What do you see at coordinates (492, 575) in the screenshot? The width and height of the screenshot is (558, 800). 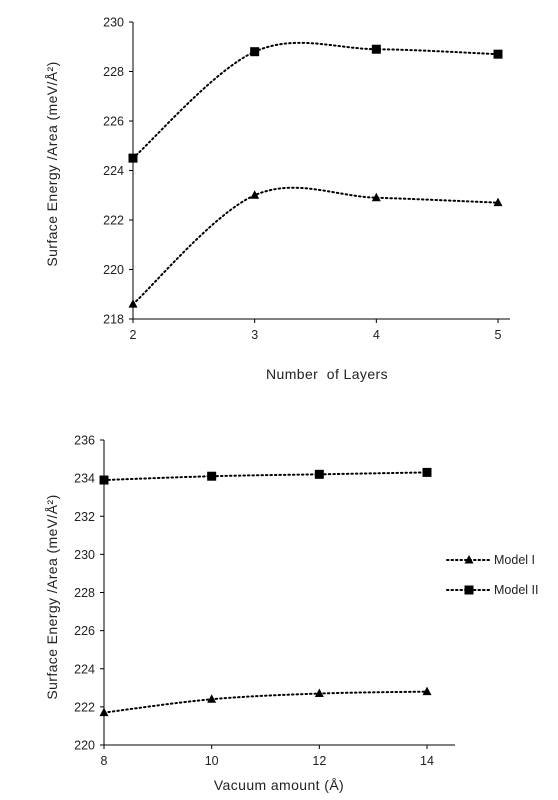 I see `legend: Model I Model II` at bounding box center [492, 575].